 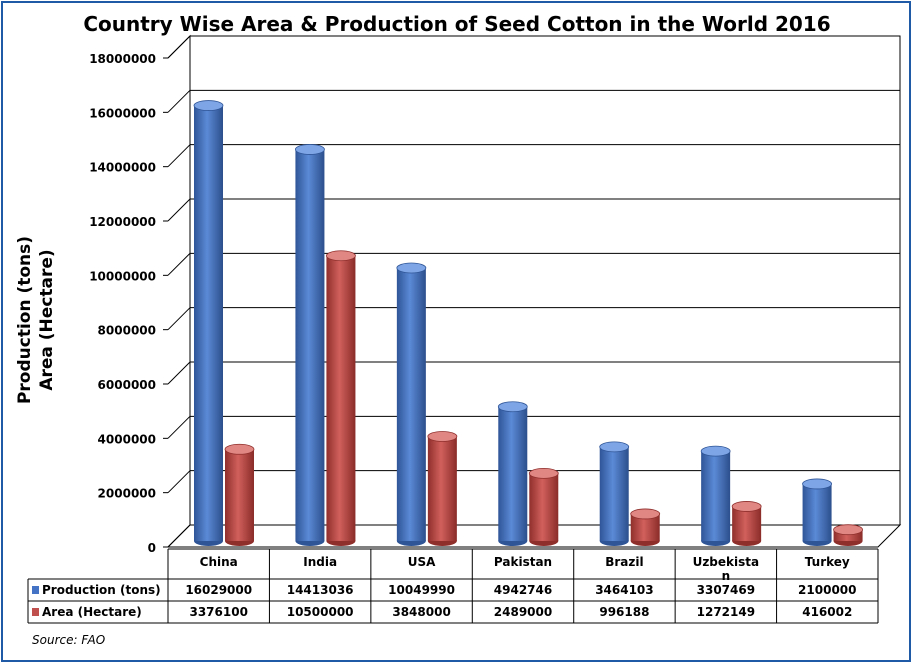 What do you see at coordinates (122, 222) in the screenshot?
I see `y-tick-label: 12000000` at bounding box center [122, 222].